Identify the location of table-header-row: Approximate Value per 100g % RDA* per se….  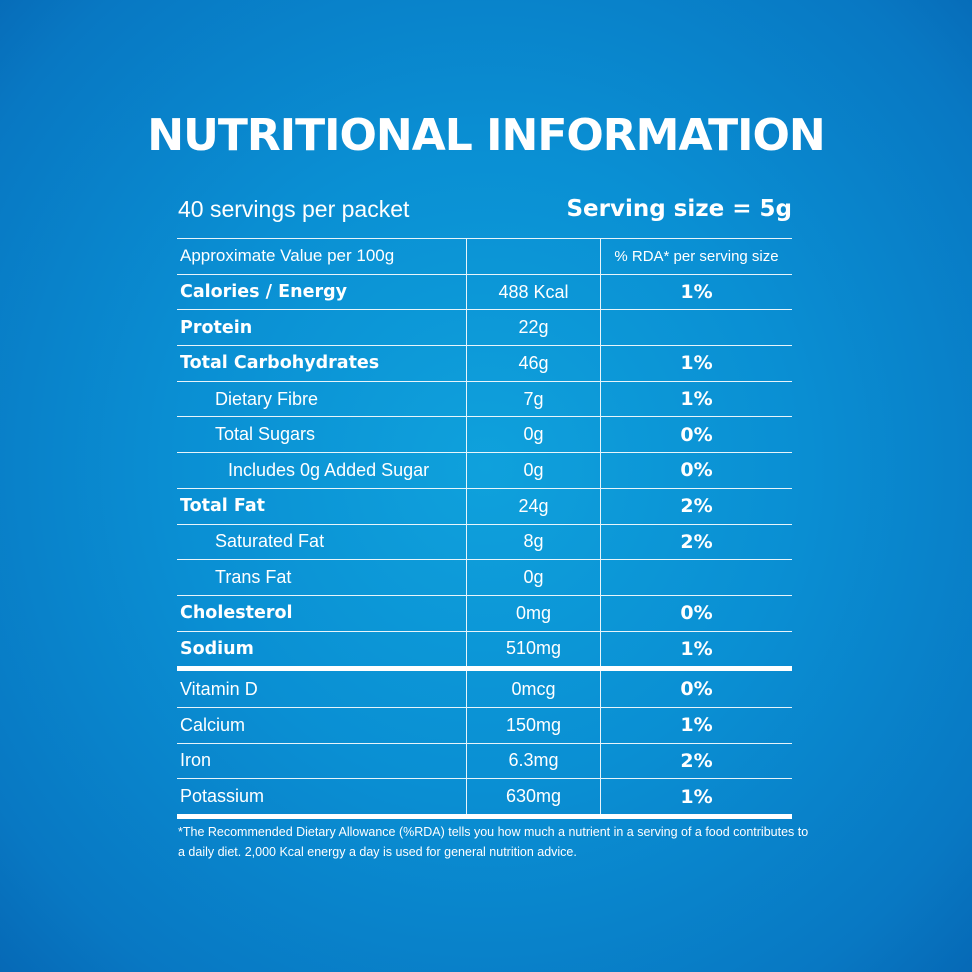
(484, 256).